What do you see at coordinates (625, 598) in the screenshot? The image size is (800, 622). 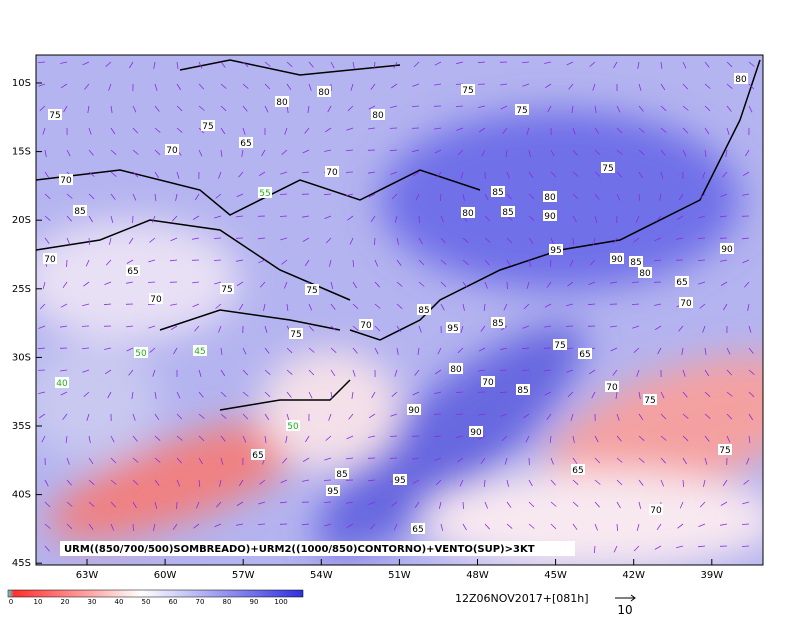 I see `vector-arrow` at bounding box center [625, 598].